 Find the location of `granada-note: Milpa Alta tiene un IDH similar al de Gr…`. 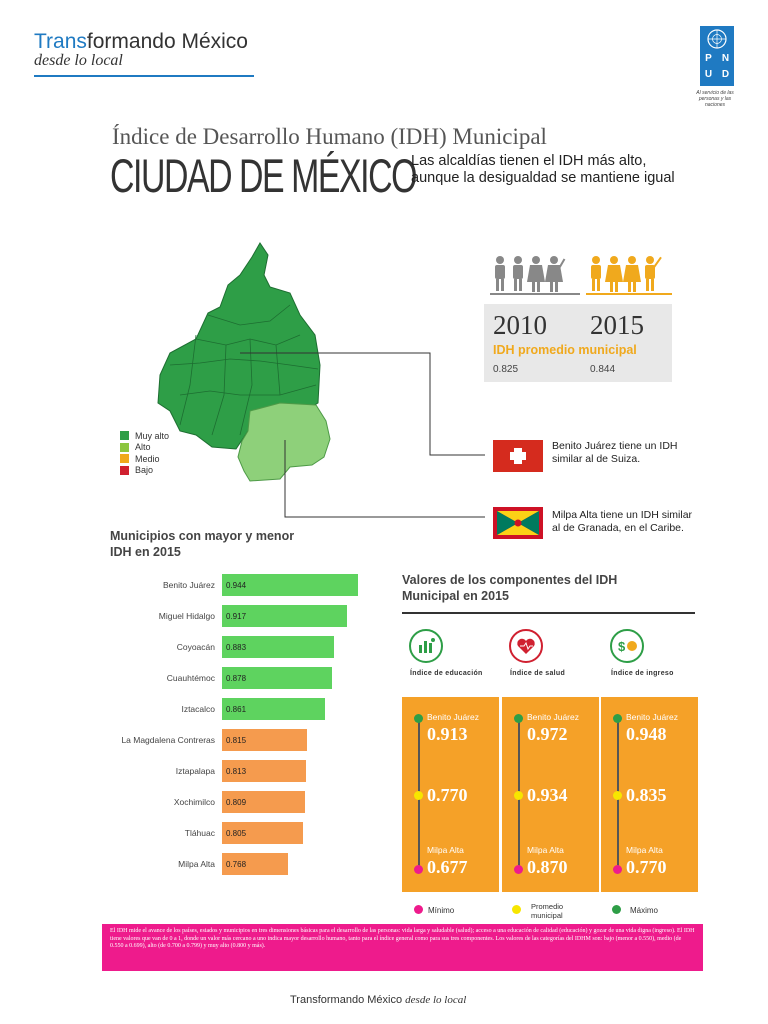

granada-note: Milpa Alta tiene un IDH similar al de Gr… is located at coordinates (622, 521).